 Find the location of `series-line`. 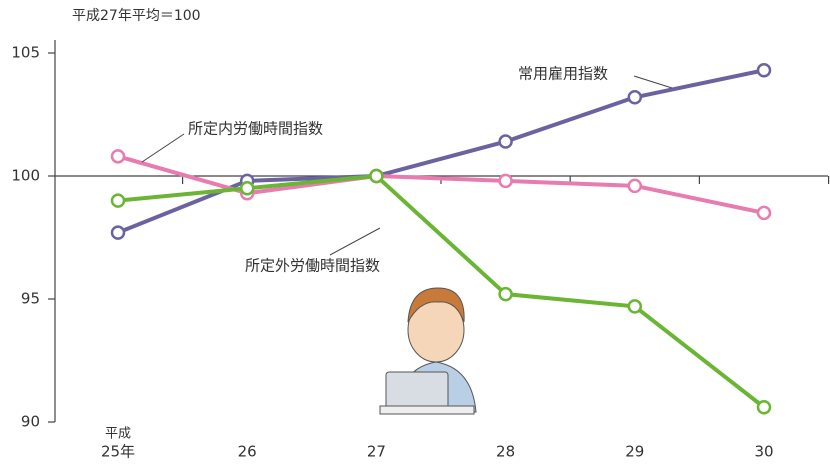

series-line is located at coordinates (441, 184).